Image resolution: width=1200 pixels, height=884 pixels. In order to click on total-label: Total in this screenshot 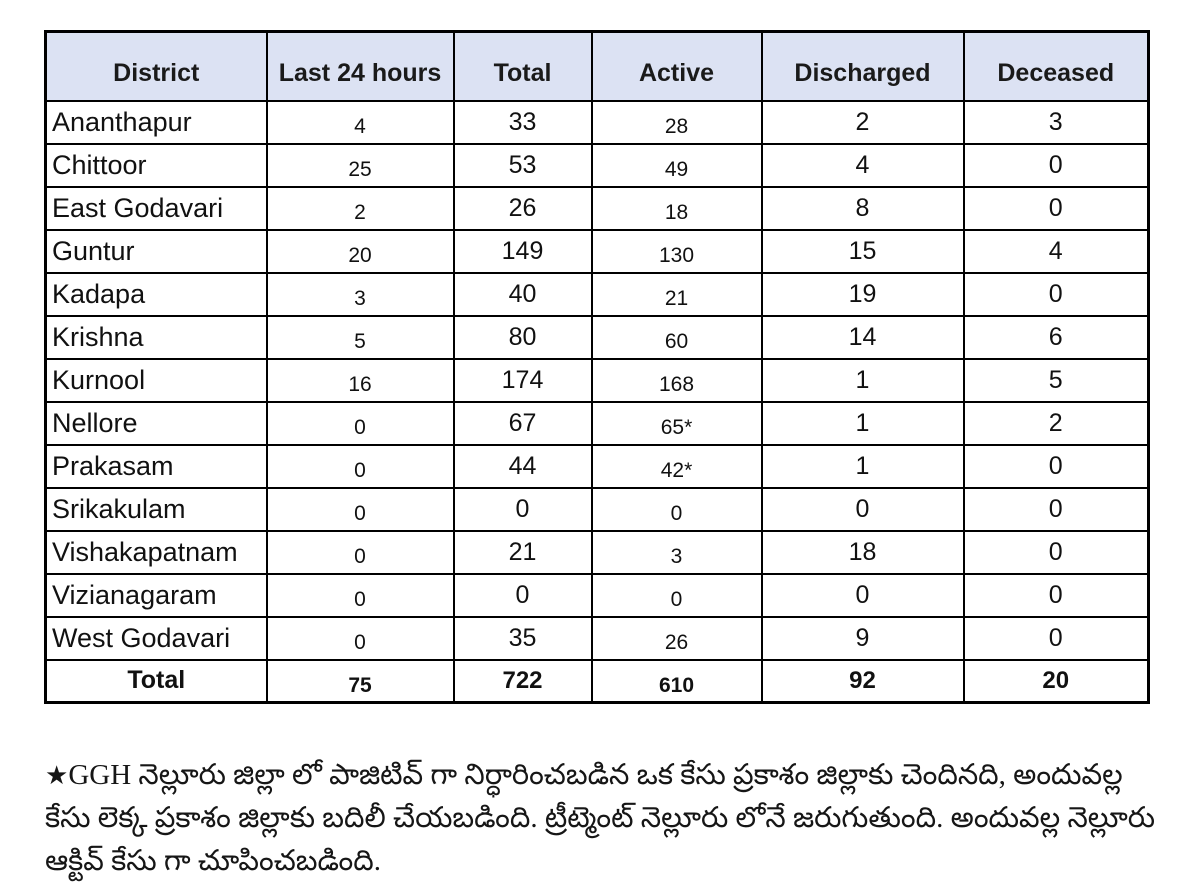, I will do `click(156, 681)`.